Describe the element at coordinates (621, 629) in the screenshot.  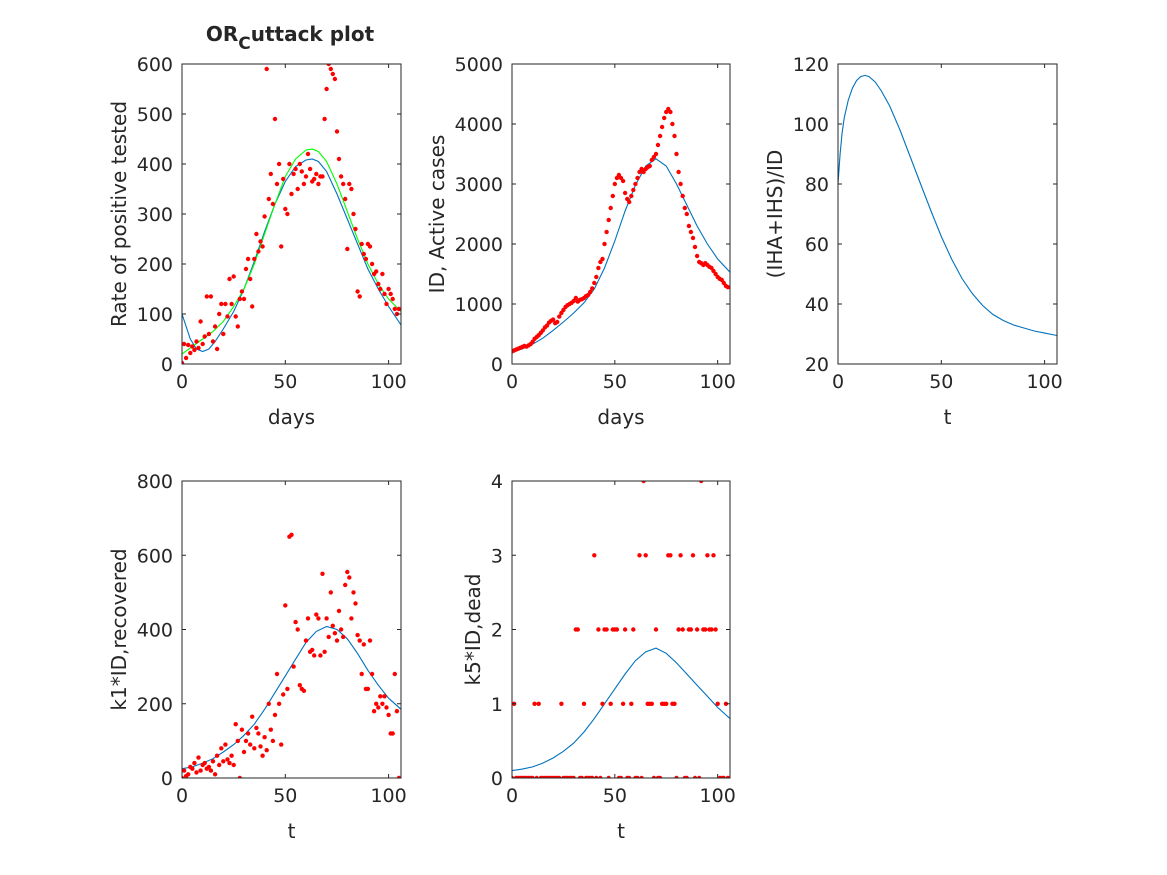
I see `plot-area` at that location.